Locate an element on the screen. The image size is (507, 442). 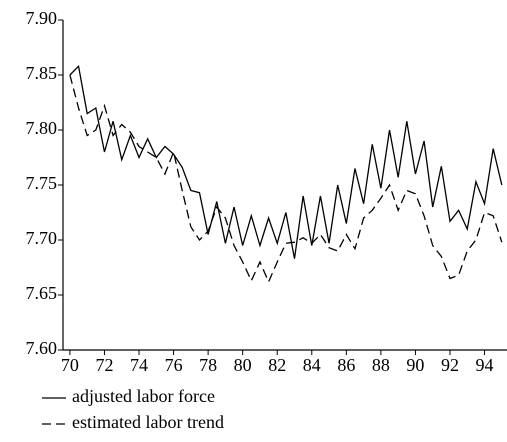
x-tick-label: 94 is located at coordinates (485, 365).